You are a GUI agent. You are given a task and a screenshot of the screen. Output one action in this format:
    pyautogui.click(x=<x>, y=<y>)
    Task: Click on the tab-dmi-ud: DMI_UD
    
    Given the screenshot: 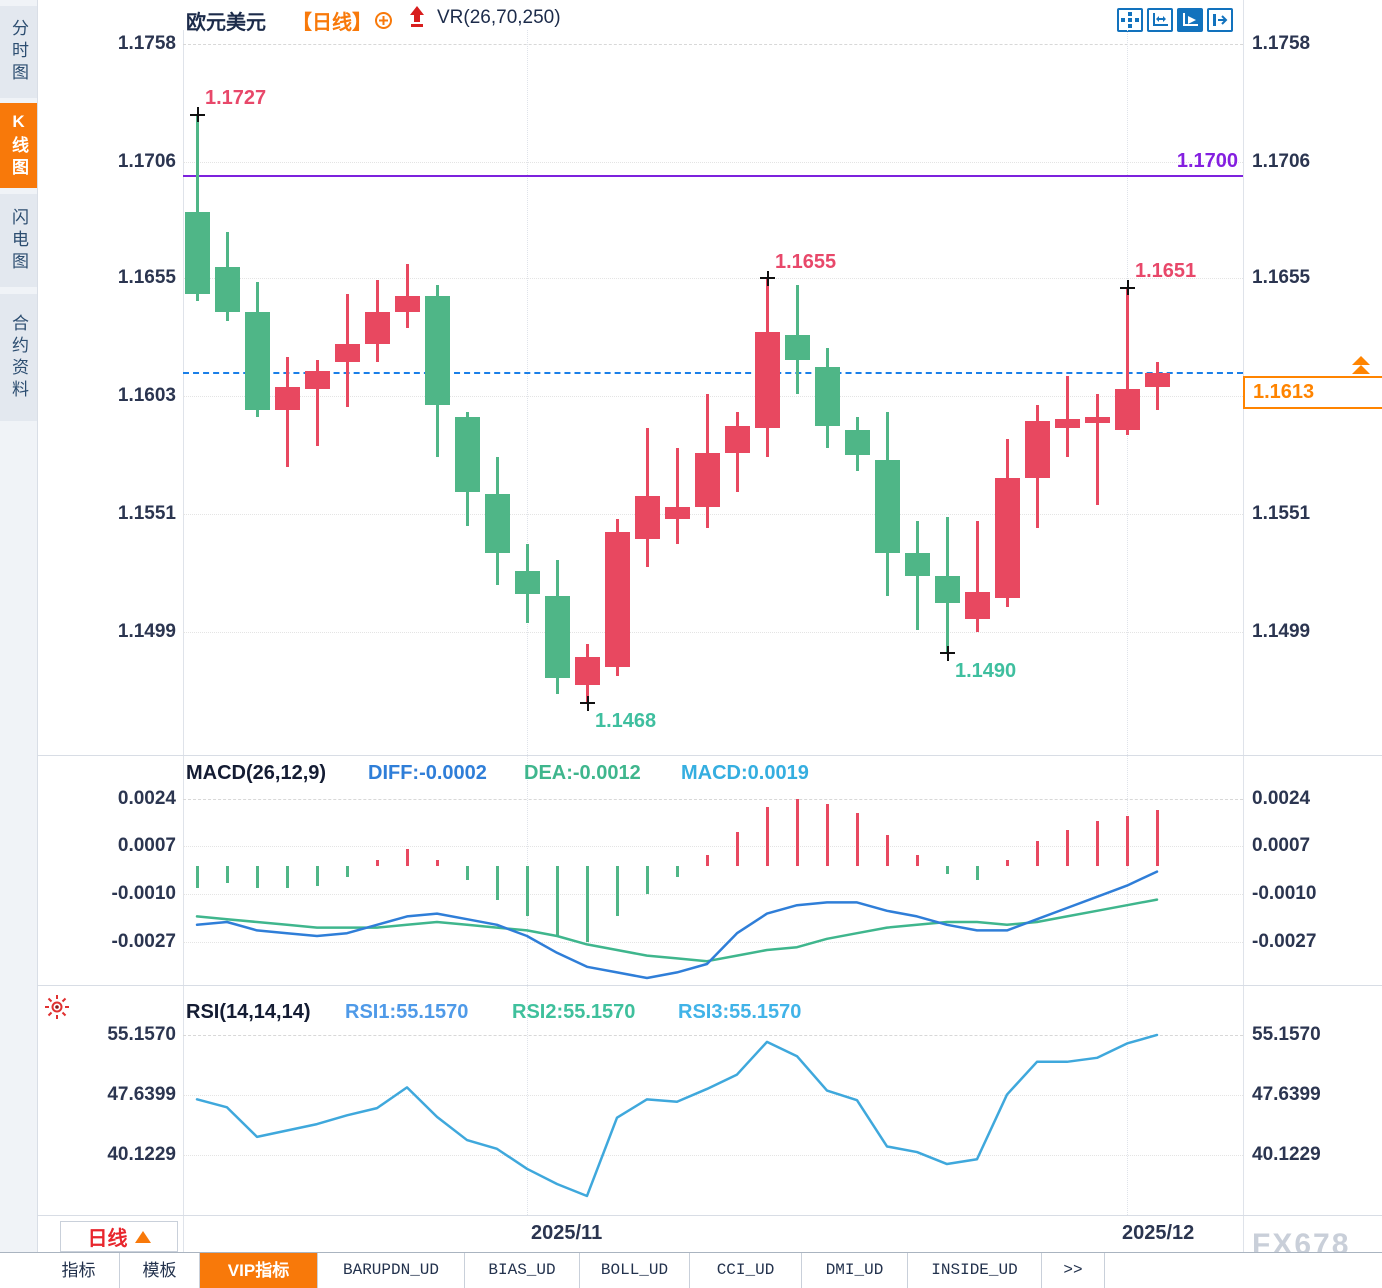 What is the action you would take?
    pyautogui.click(x=855, y=1270)
    